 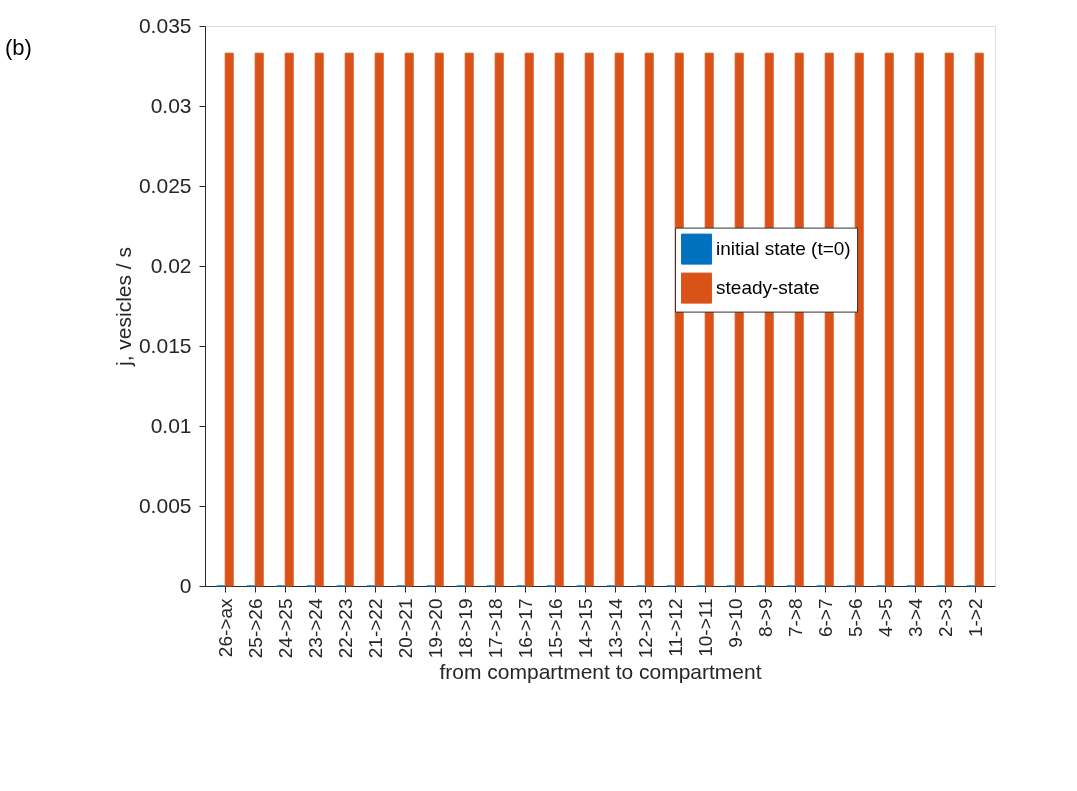 I want to click on x-tick-label: 19->20, so click(x=435, y=628).